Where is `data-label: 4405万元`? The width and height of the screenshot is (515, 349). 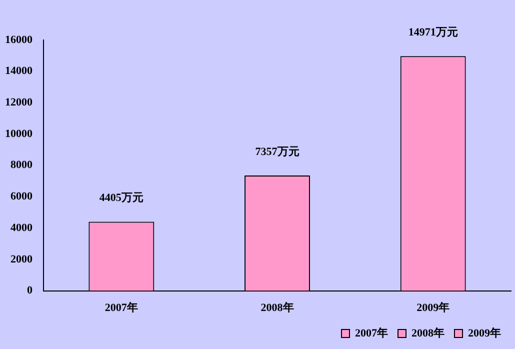 data-label: 4405万元 is located at coordinates (121, 198).